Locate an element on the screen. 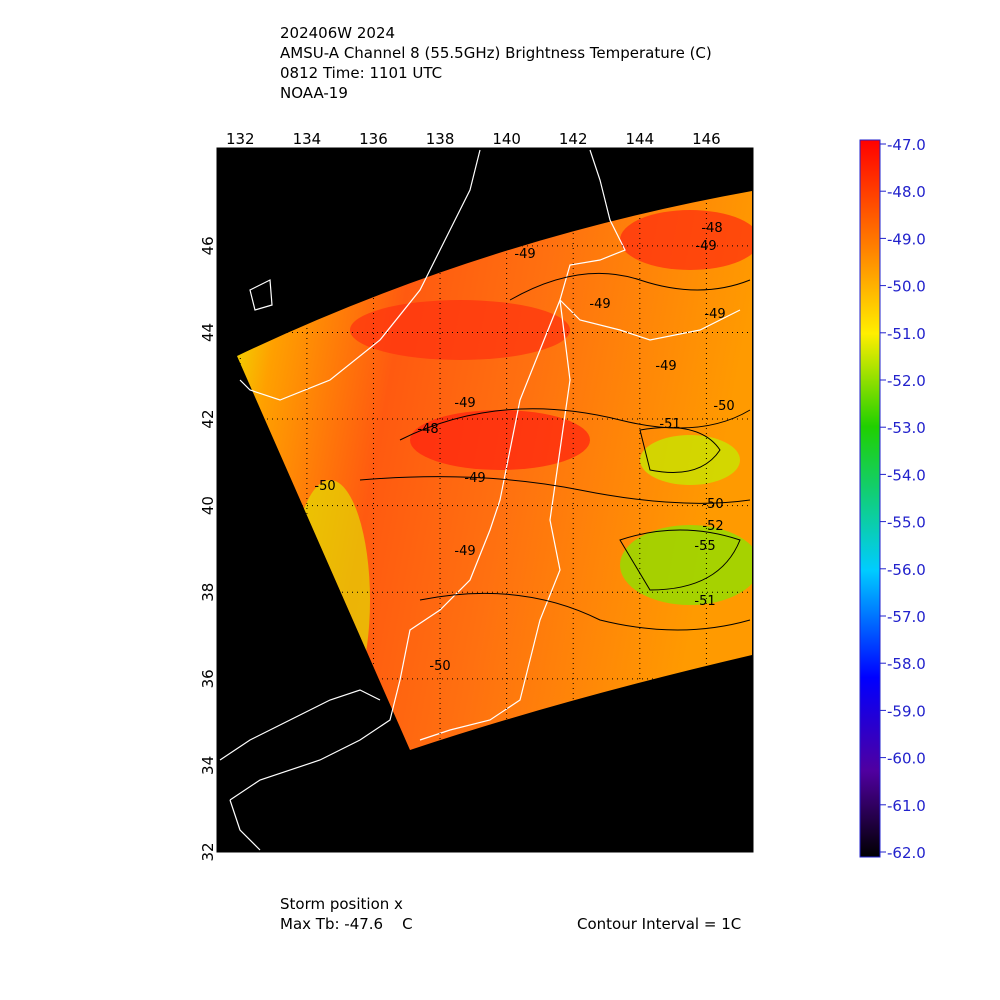  colorbar-tick-label: -54.0 is located at coordinates (906, 475).